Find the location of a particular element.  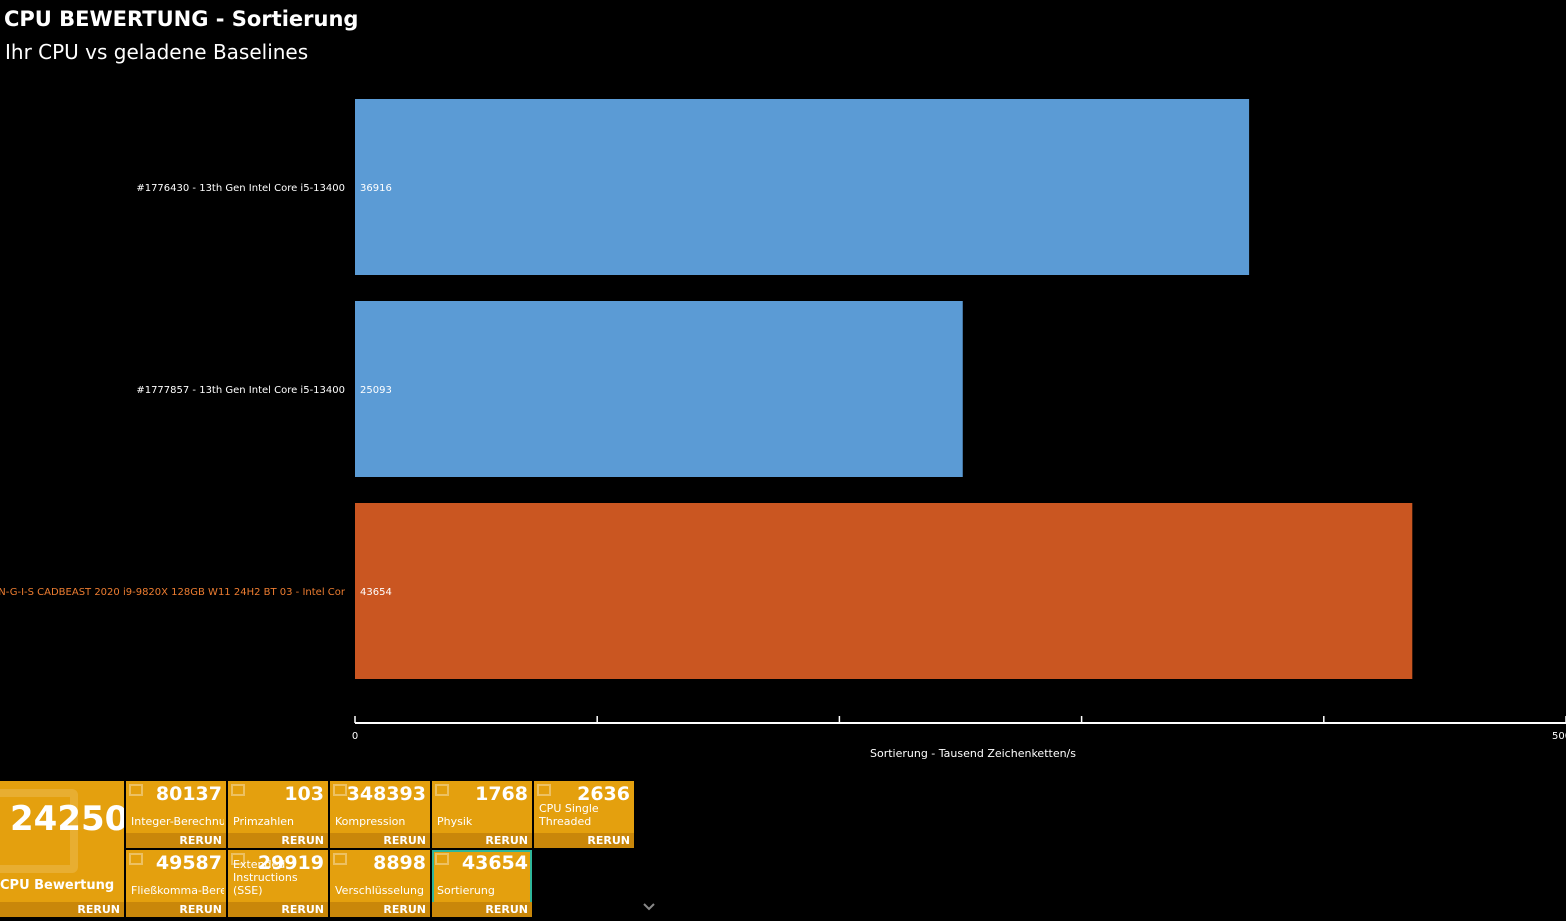

tile-cpu-single-threaded: 2636 CPU Single Threaded RERUN is located at coordinates (584, 814).